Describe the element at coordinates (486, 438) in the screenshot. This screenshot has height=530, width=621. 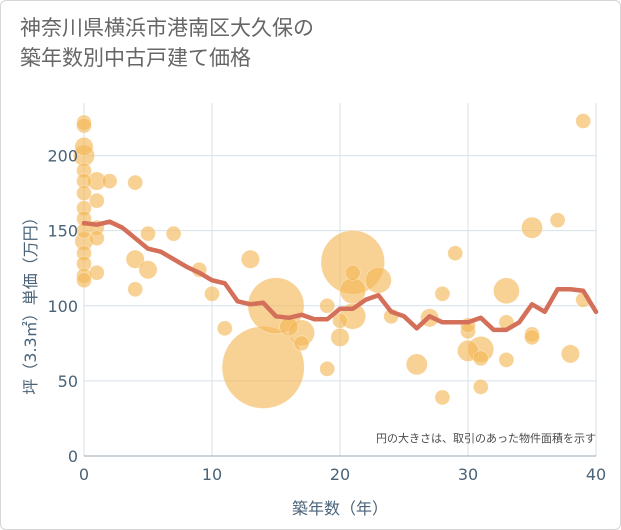
I see `size-legend-note: 円の大きさは、取引のあった物件面積を示す` at that location.